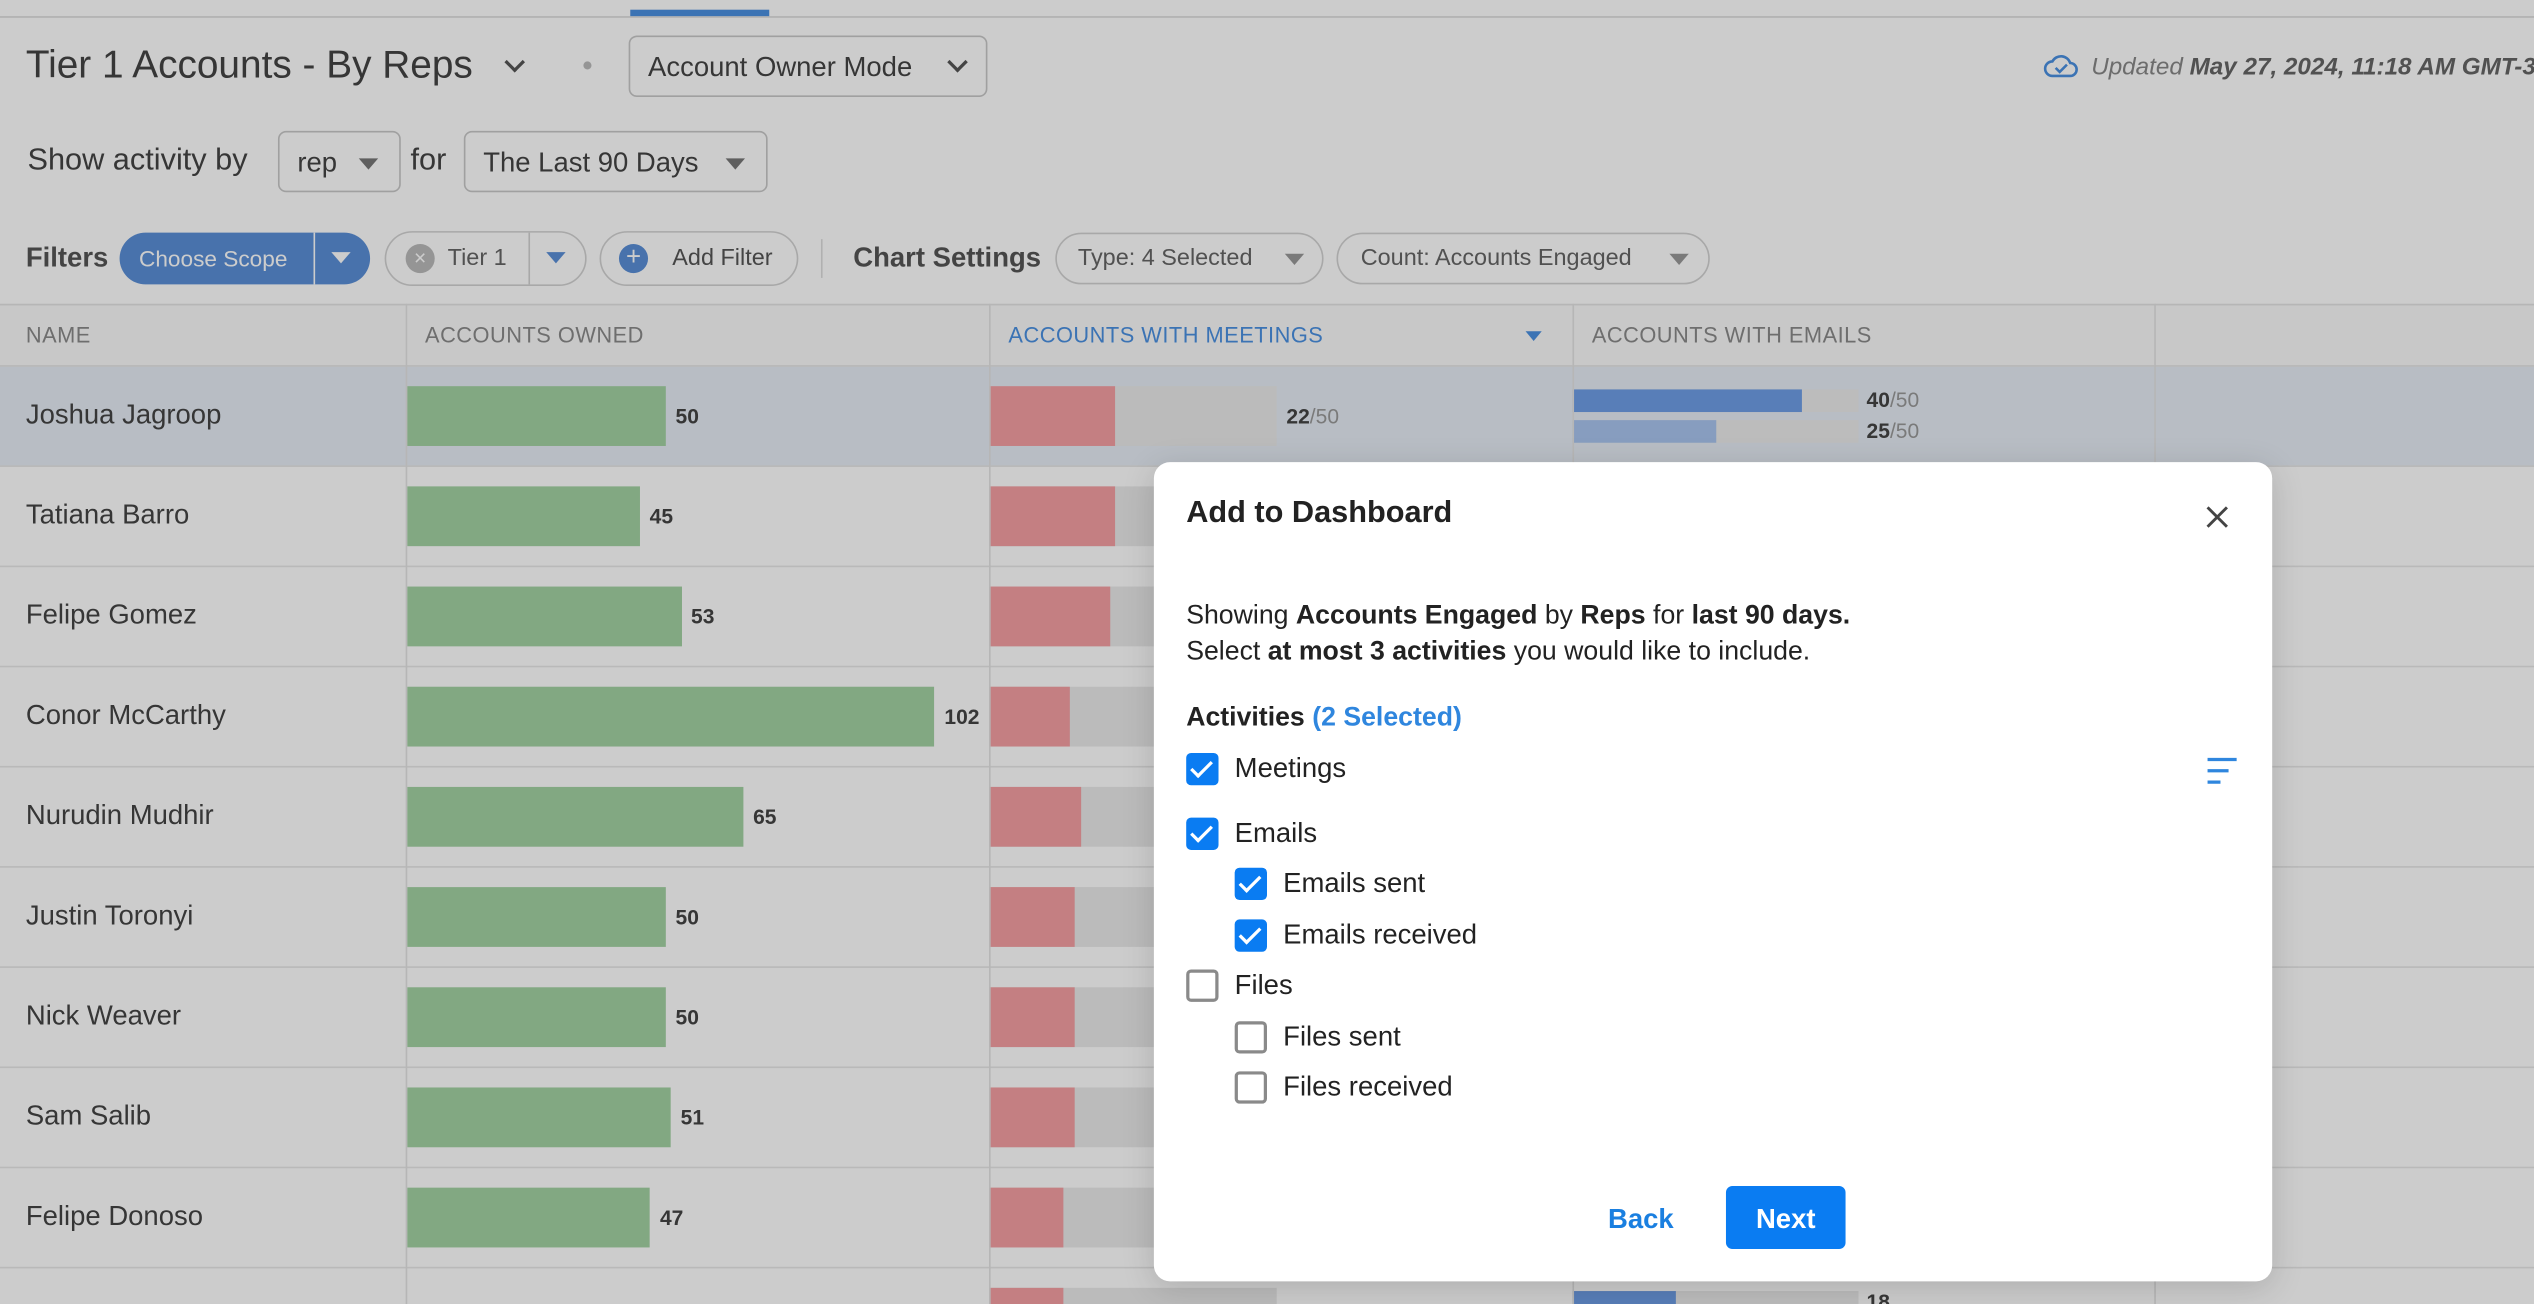 This screenshot has height=1304, width=2534. Describe the element at coordinates (1644, 431) in the screenshot. I see `emails-bar` at that location.